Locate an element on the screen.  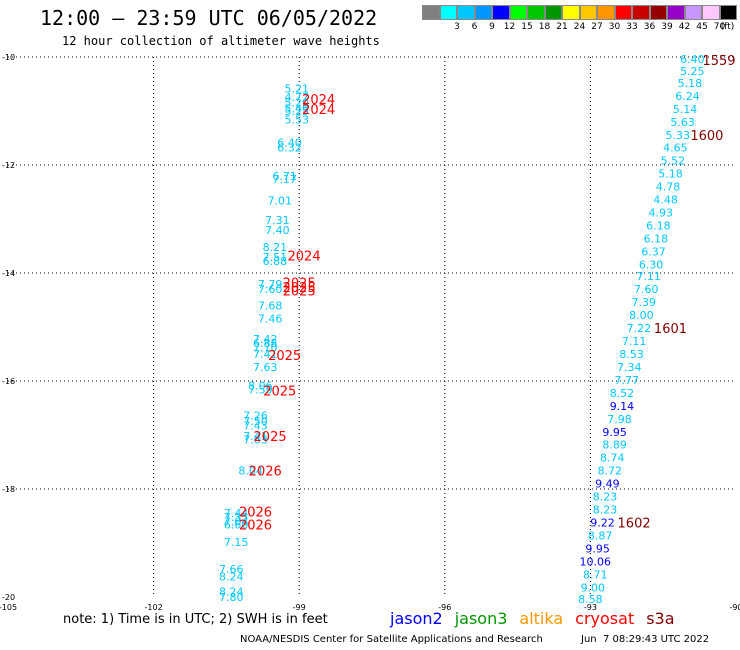
lat-tick-label: -16 is located at coordinates (8, 381).